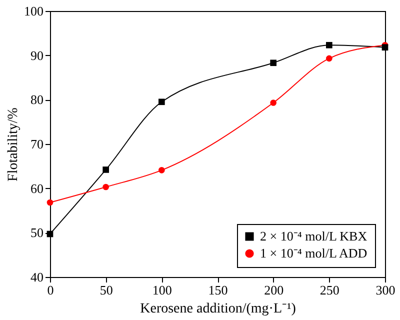 The image size is (400, 320). Describe the element at coordinates (218, 309) in the screenshot. I see `x-axis-title: Kerosene addition/(mg·L⁻¹)` at that location.